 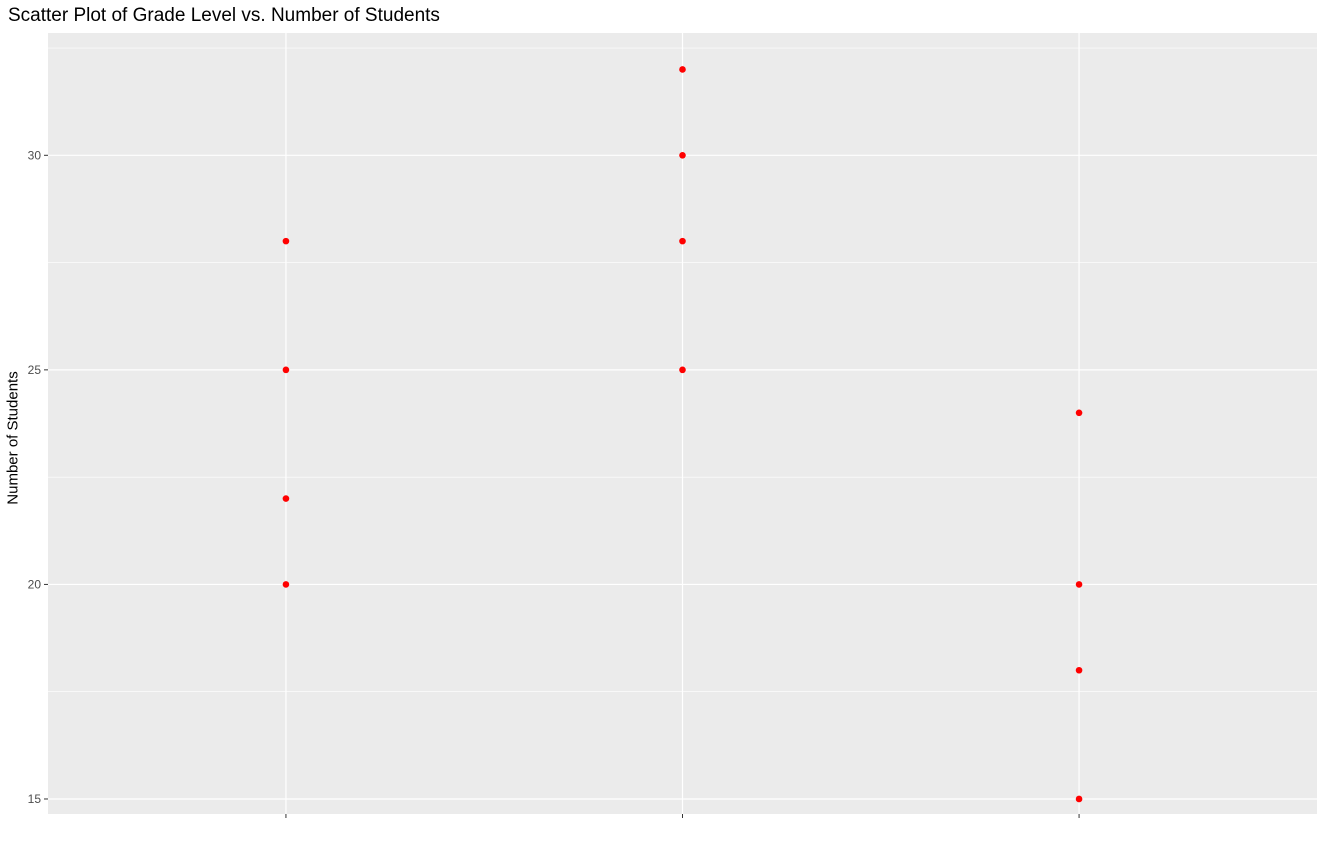 I want to click on y-tick-label: 20, so click(x=35, y=584).